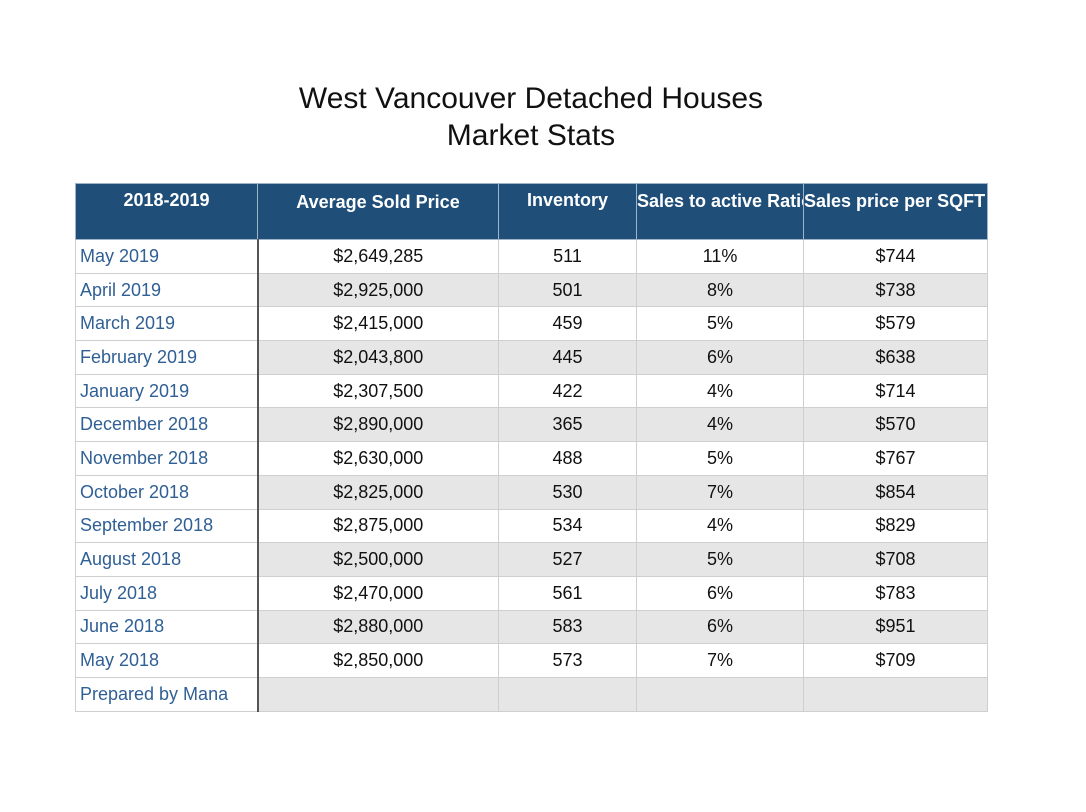 Image resolution: width=1086 pixels, height=812 pixels. I want to click on table-row: August 2018 $2,500,000 527 5% $708, so click(531, 559).